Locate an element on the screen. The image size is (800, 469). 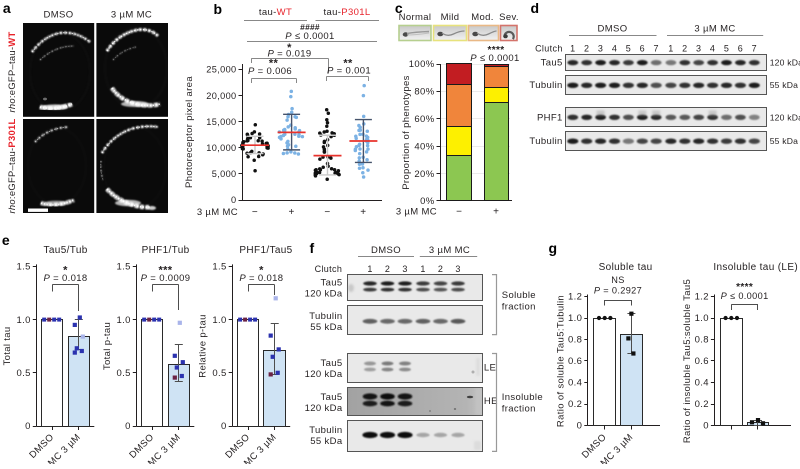
svg-text: 6 is located at coordinates (740, 49).